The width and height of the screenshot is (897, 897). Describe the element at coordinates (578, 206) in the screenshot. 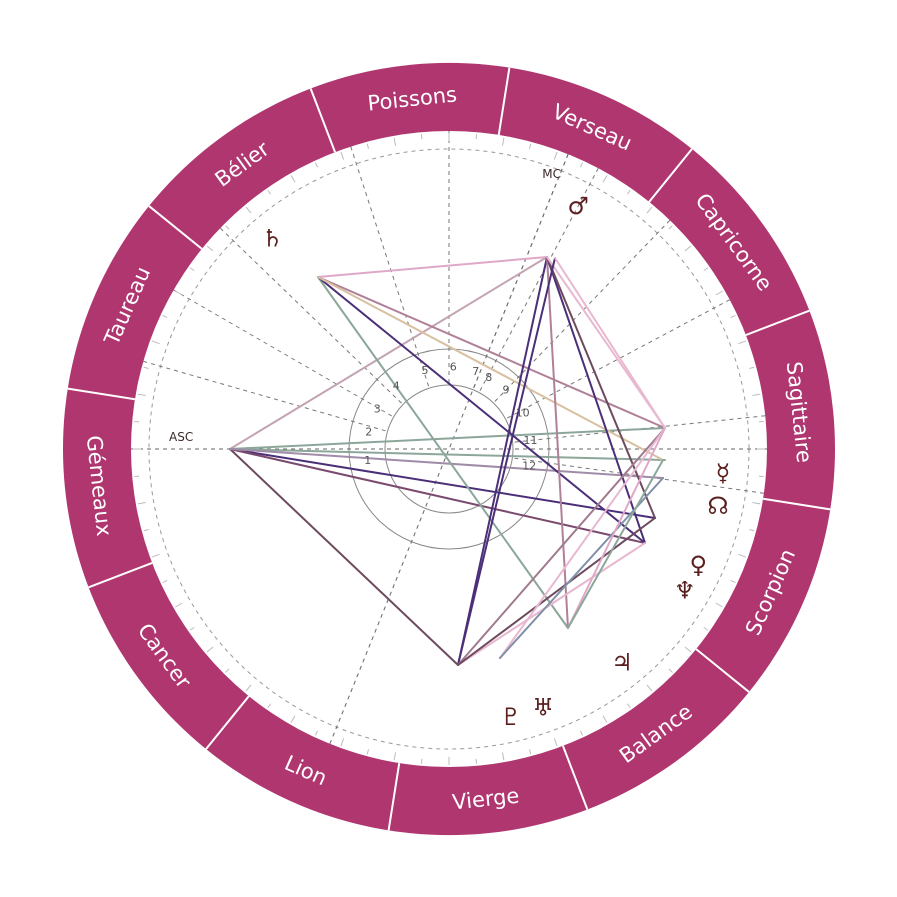

I see `mars-icon: ♂` at that location.